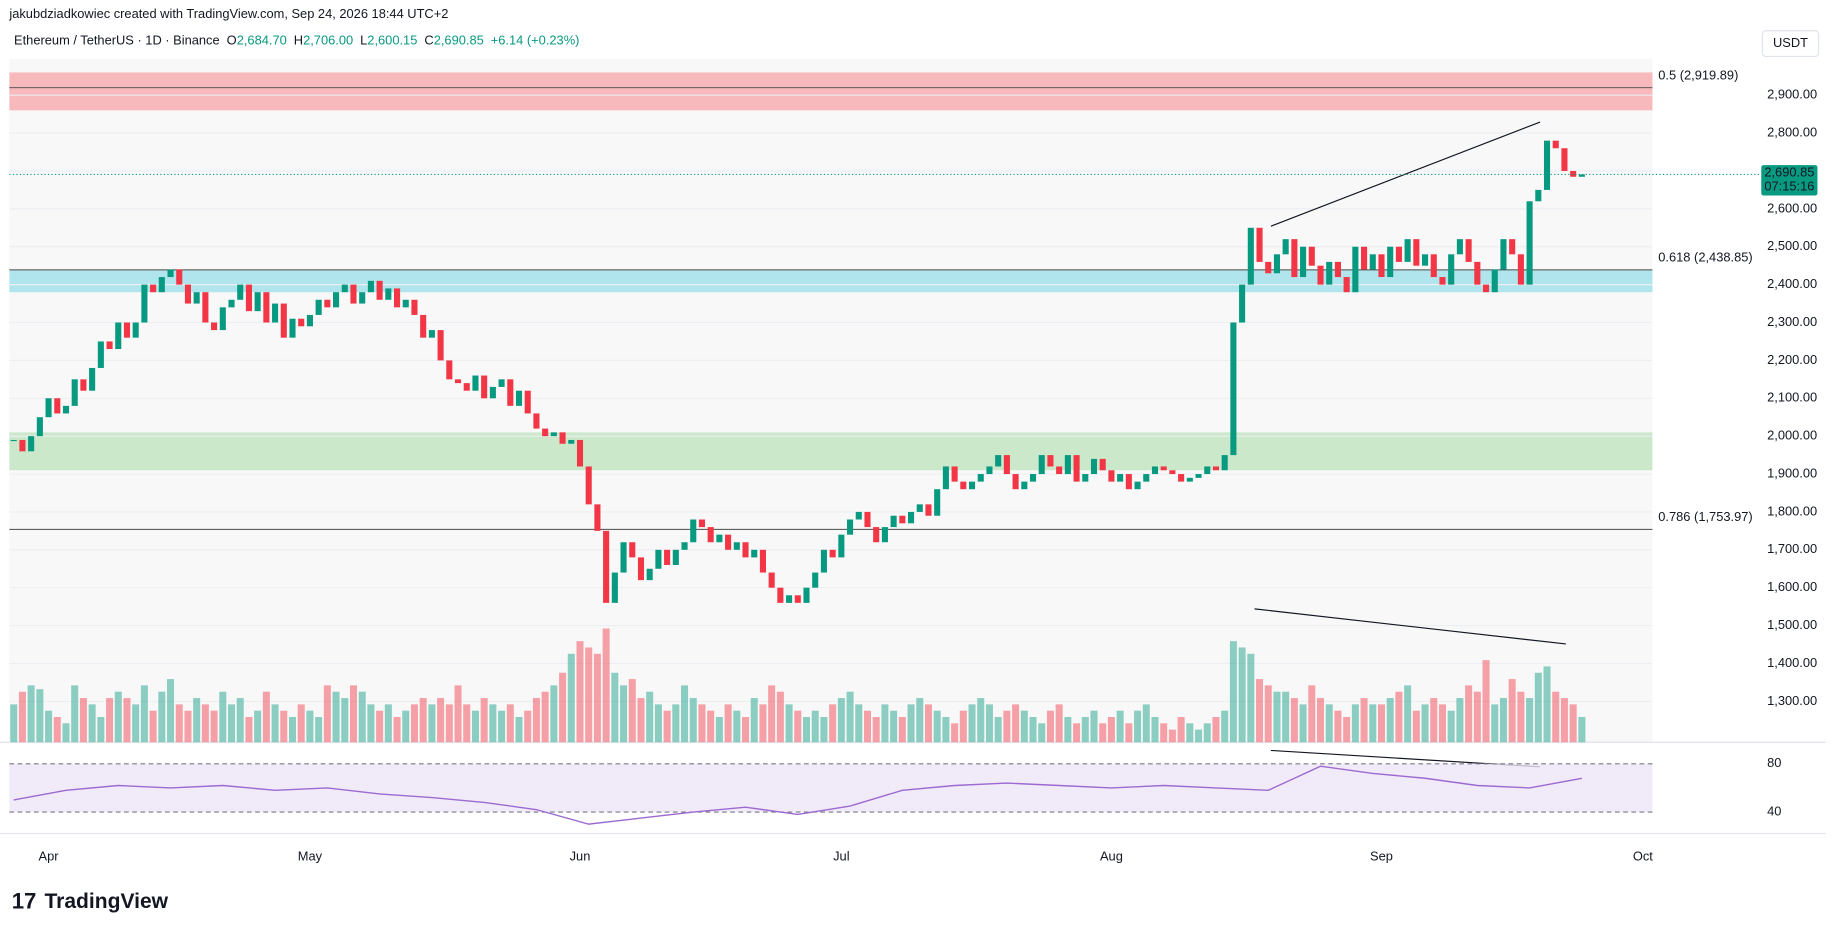 This screenshot has height=931, width=1835. What do you see at coordinates (1381, 855) in the screenshot?
I see `x-tick-label: Sep` at bounding box center [1381, 855].